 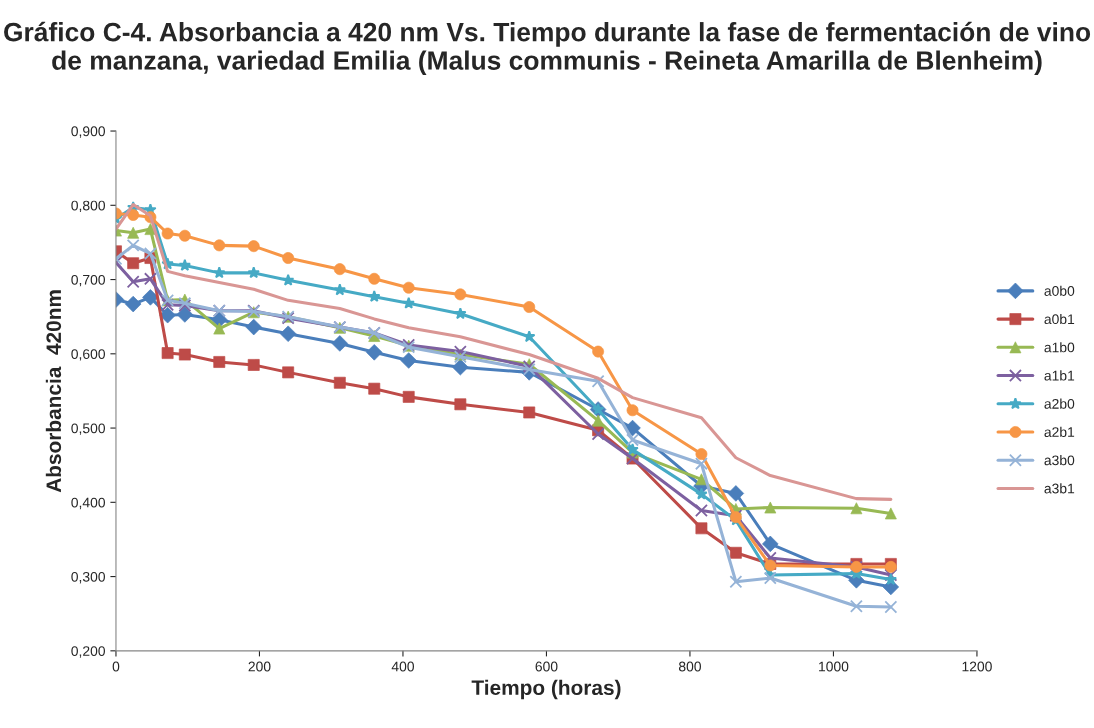 I want to click on y-tick-label: 0,700, so click(x=88, y=280).